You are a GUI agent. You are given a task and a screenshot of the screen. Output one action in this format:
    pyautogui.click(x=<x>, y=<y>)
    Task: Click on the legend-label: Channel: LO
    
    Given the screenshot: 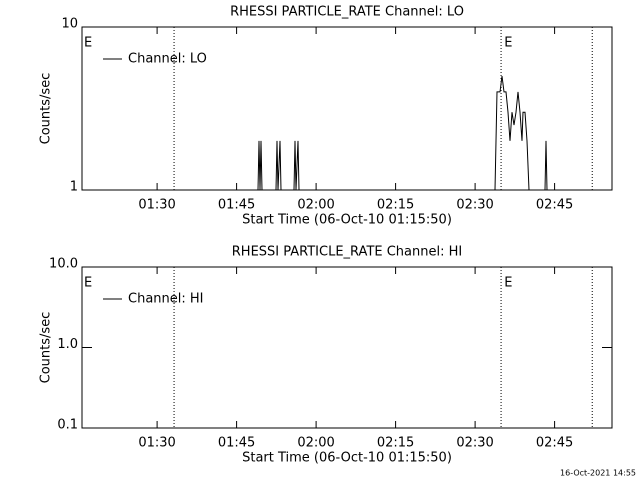 What is the action you would take?
    pyautogui.click(x=167, y=59)
    